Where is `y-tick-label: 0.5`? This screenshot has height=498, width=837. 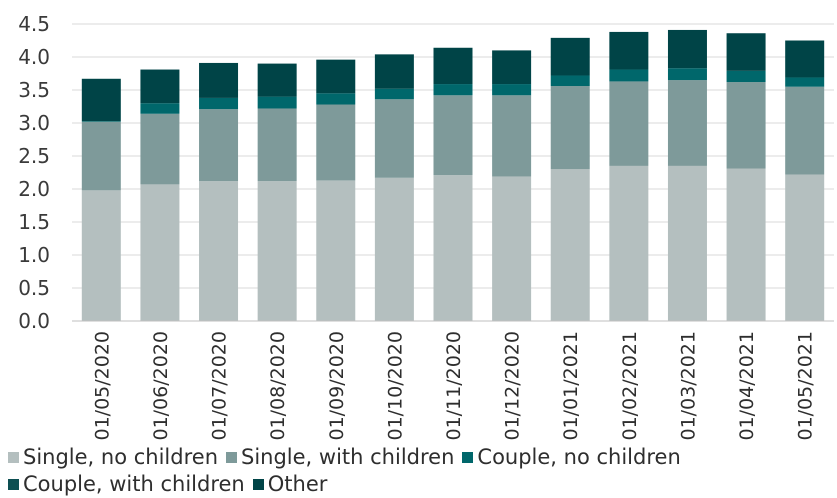
y-tick-label: 0.5 is located at coordinates (34, 288).